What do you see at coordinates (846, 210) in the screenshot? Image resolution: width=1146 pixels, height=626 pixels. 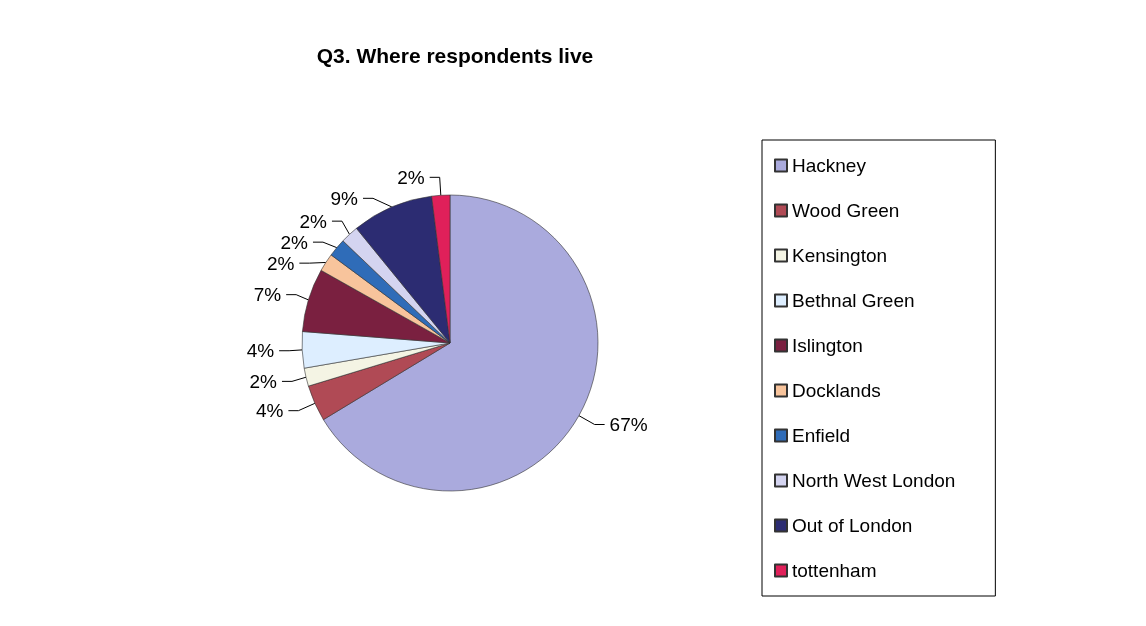 I see `legend-label: Wood Green` at bounding box center [846, 210].